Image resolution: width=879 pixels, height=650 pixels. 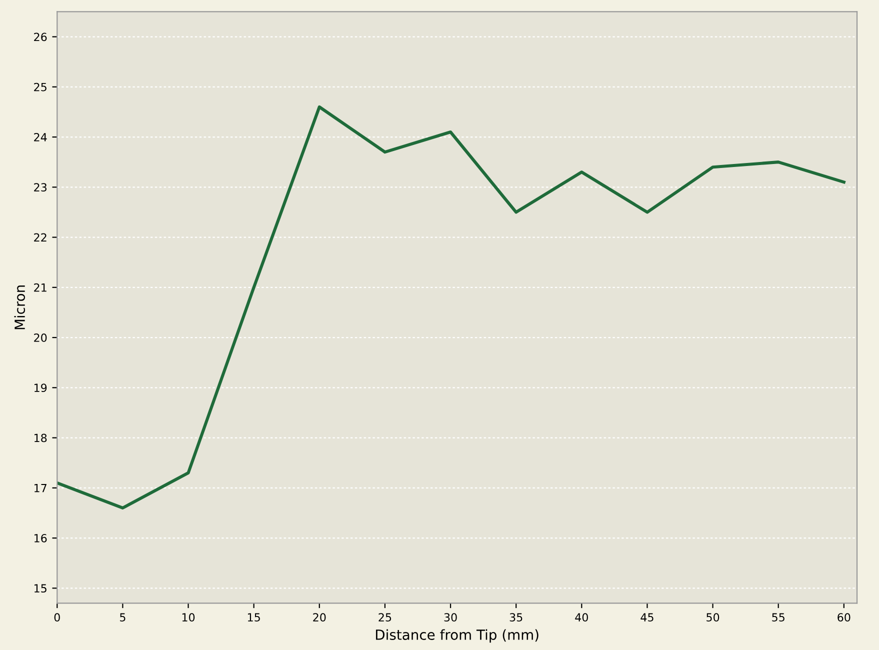 I want to click on x-tick-label: 35, so click(x=516, y=617).